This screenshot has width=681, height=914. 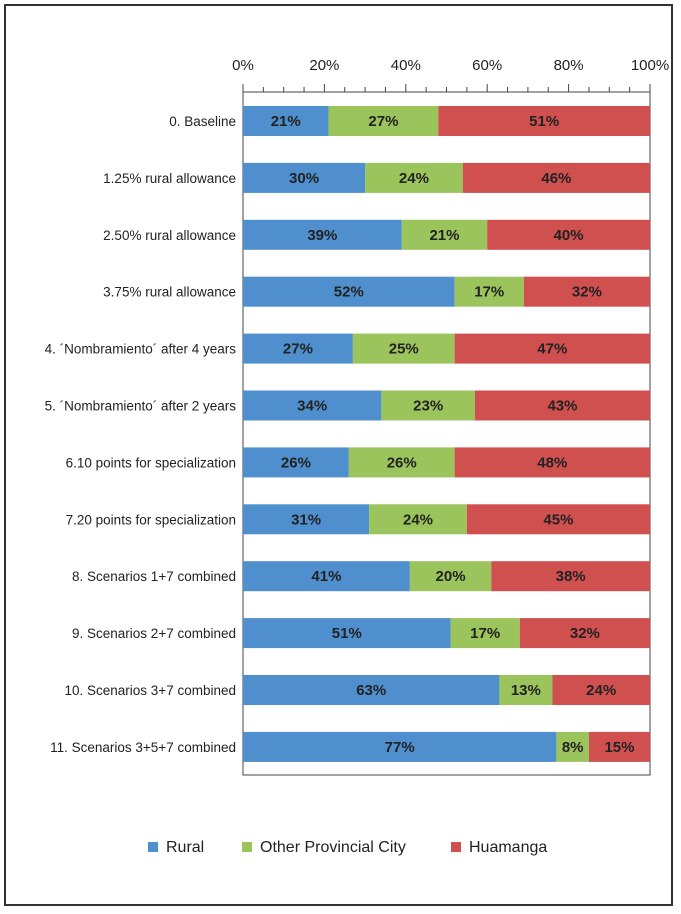 What do you see at coordinates (650, 65) in the screenshot?
I see `x-tick-label: 100%` at bounding box center [650, 65].